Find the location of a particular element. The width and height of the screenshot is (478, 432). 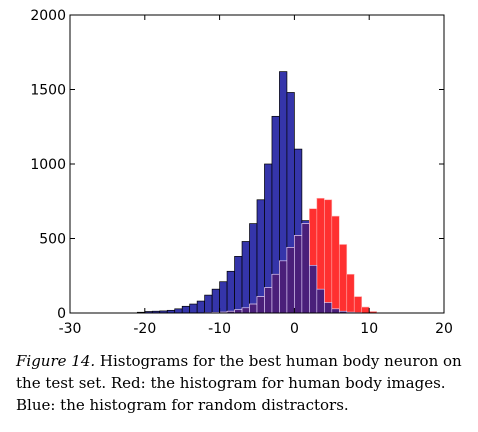

x-tick-labels: -30 -20 -10 0 10 20 is located at coordinates (256, 329).